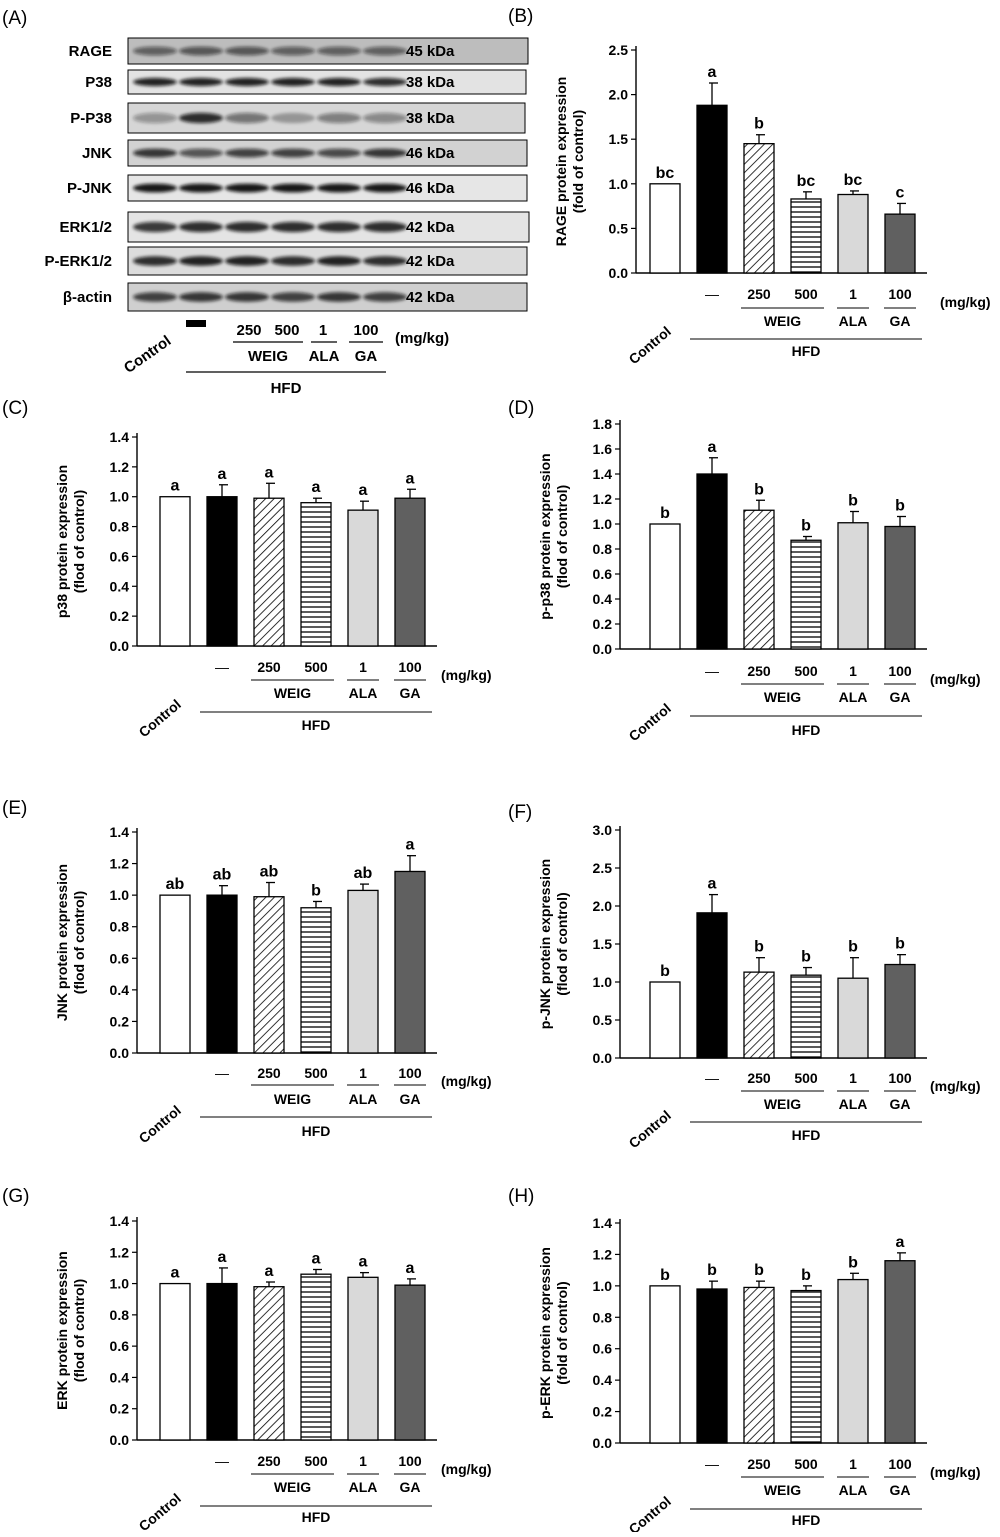 This screenshot has width=1000, height=1537. I want to click on blot-protein-label: ERK1/2, so click(85, 227).